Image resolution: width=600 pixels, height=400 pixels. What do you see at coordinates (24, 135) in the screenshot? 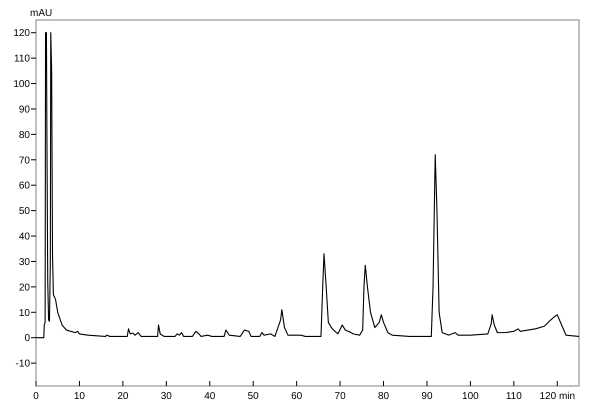
I see `y-tick-label: 80` at bounding box center [24, 135].